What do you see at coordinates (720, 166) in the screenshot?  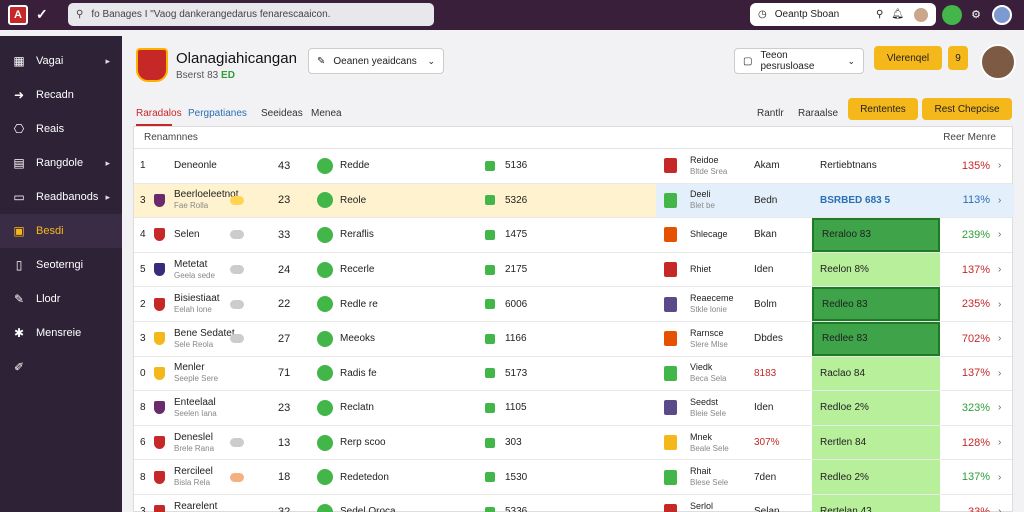 I see `opponent-name: Reidoe Bltde Srea` at bounding box center [720, 166].